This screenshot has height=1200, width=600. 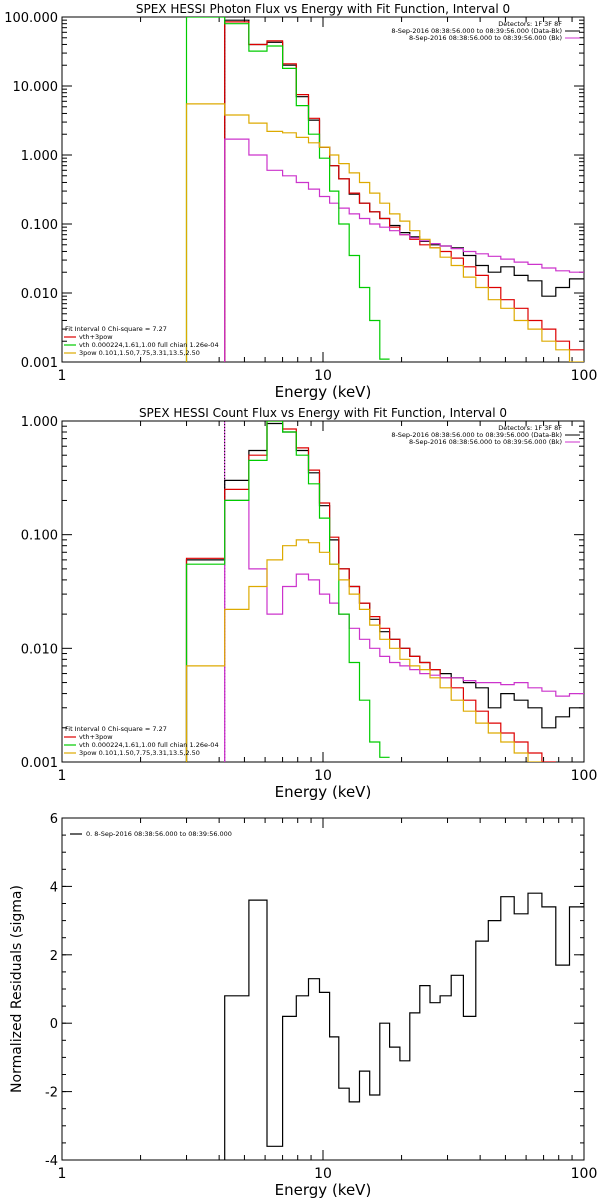 I want to click on y-tick-label: 0, so click(x=54, y=1024).